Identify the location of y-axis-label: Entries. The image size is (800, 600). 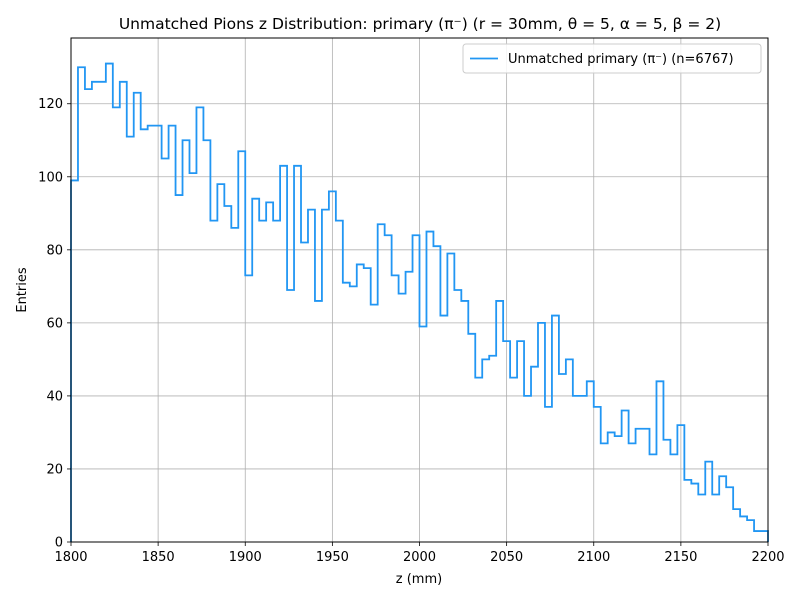
(22, 290).